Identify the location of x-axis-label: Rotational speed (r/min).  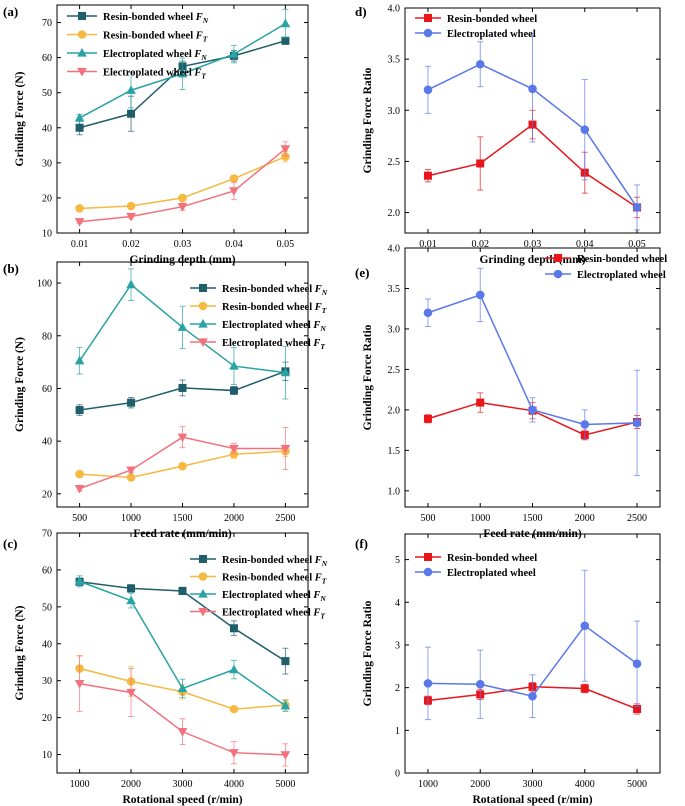
(182, 800).